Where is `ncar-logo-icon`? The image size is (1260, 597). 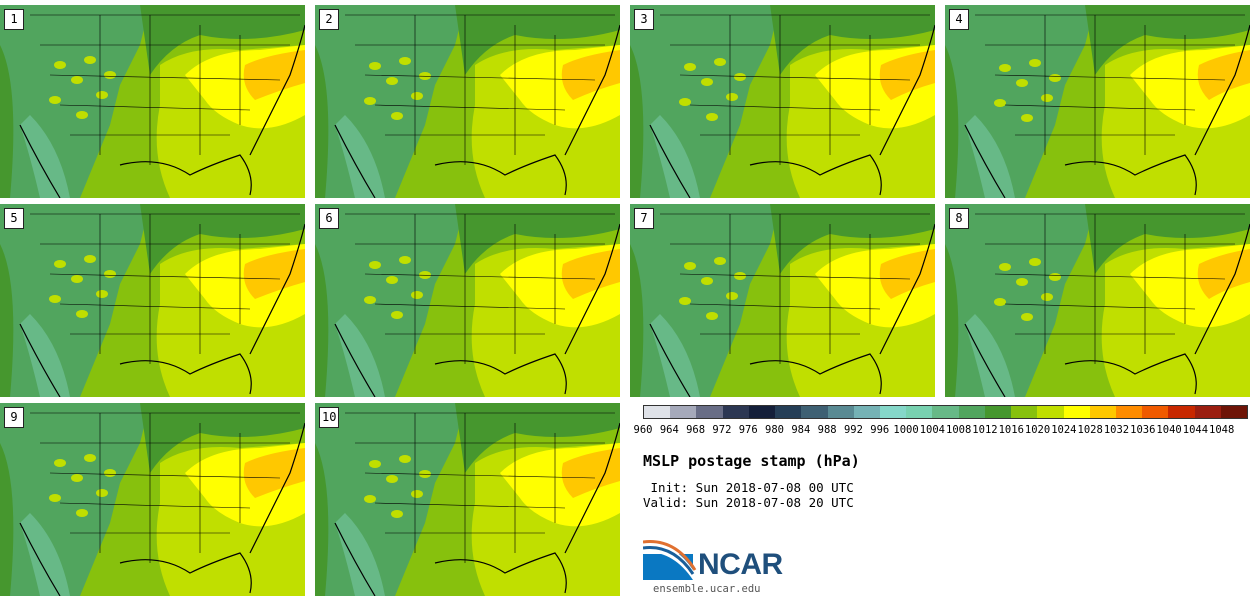 ncar-logo-icon is located at coordinates (670, 560).